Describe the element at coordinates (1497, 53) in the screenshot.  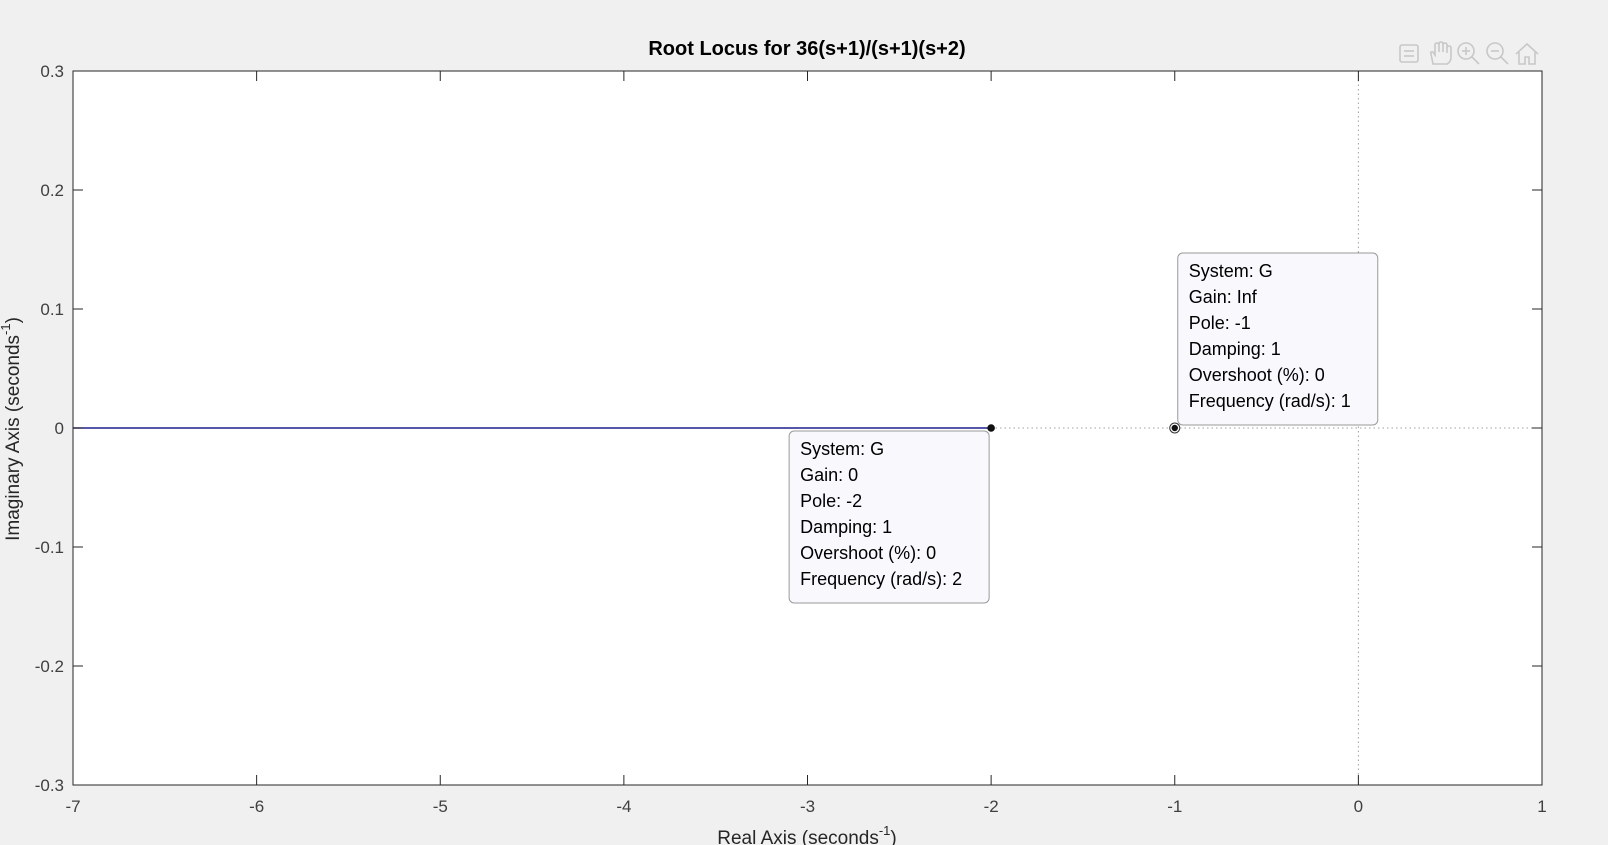
I see `zoom-out-icon` at that location.